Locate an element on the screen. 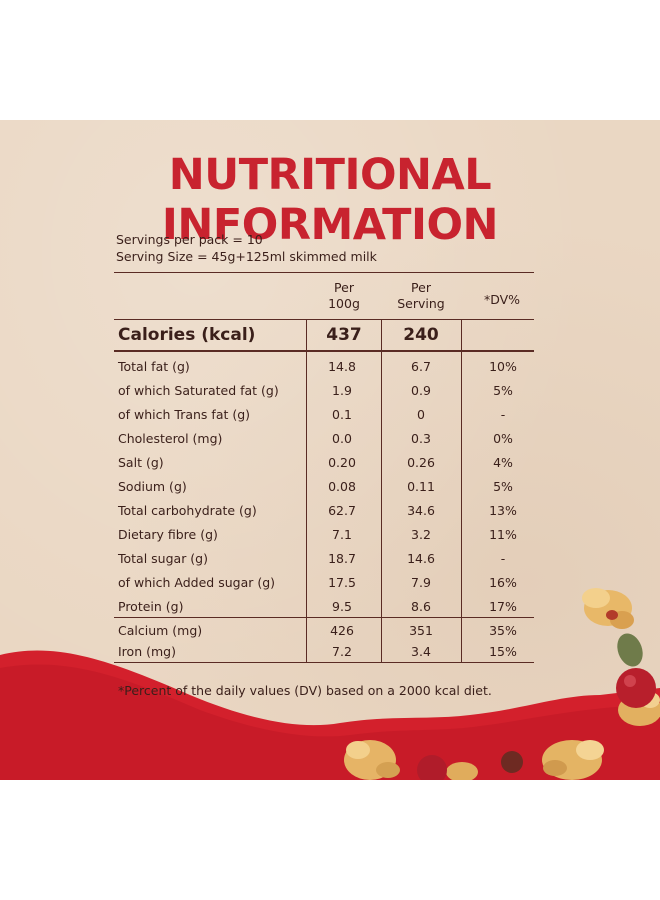  value-per-serving: 3.4 is located at coordinates (421, 651).